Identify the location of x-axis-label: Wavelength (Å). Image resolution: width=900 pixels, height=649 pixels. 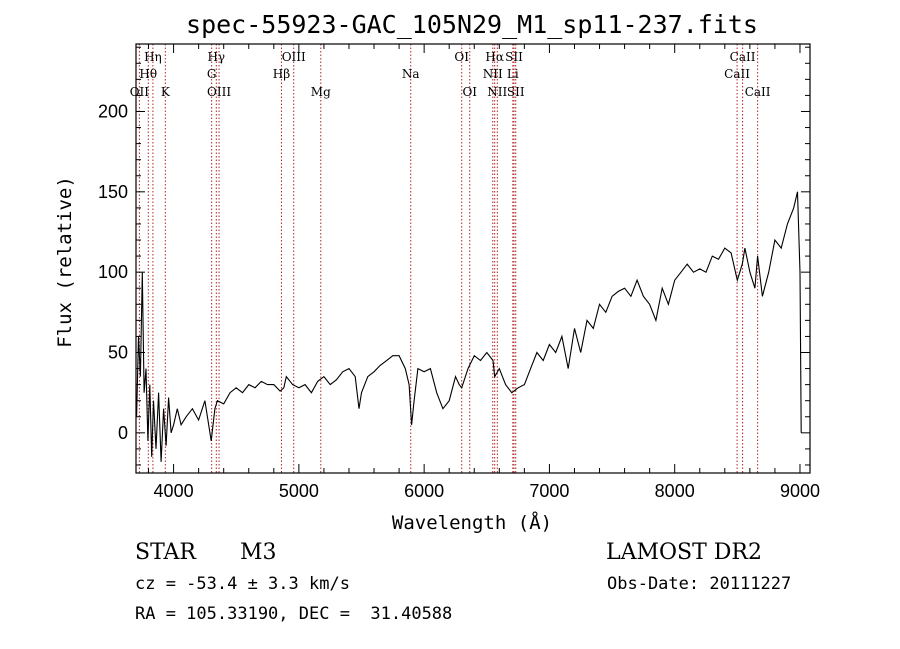
(472, 522).